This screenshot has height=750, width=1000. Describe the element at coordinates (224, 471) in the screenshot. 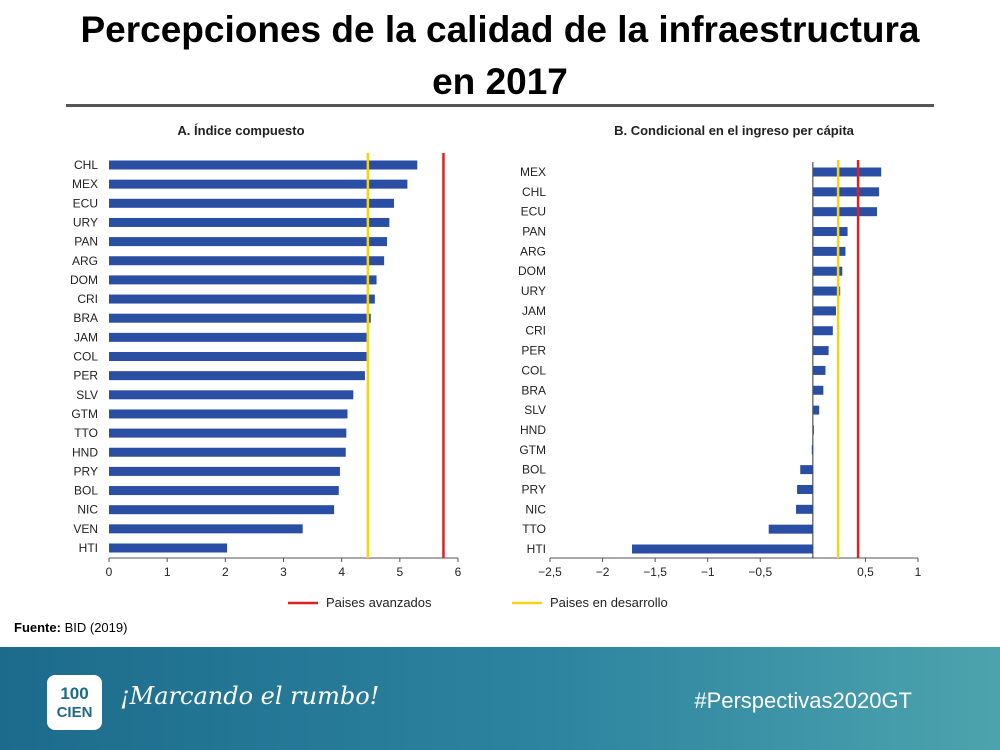

I see `chart-a-bar-pry` at that location.